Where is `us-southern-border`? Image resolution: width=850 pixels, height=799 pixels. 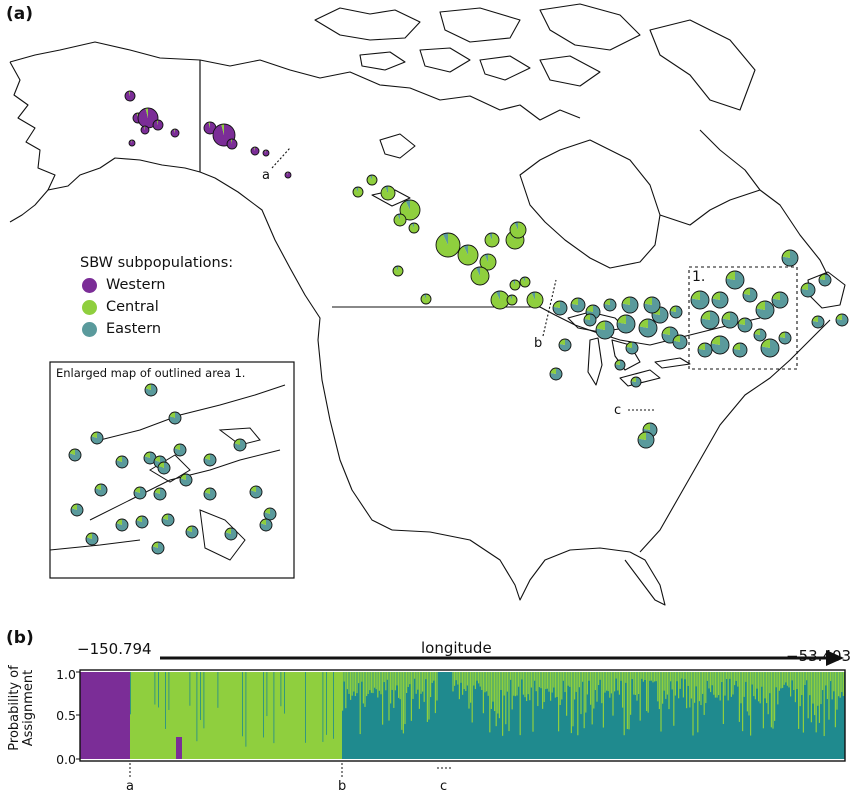
us-southern-border is located at coordinates (511, 565).